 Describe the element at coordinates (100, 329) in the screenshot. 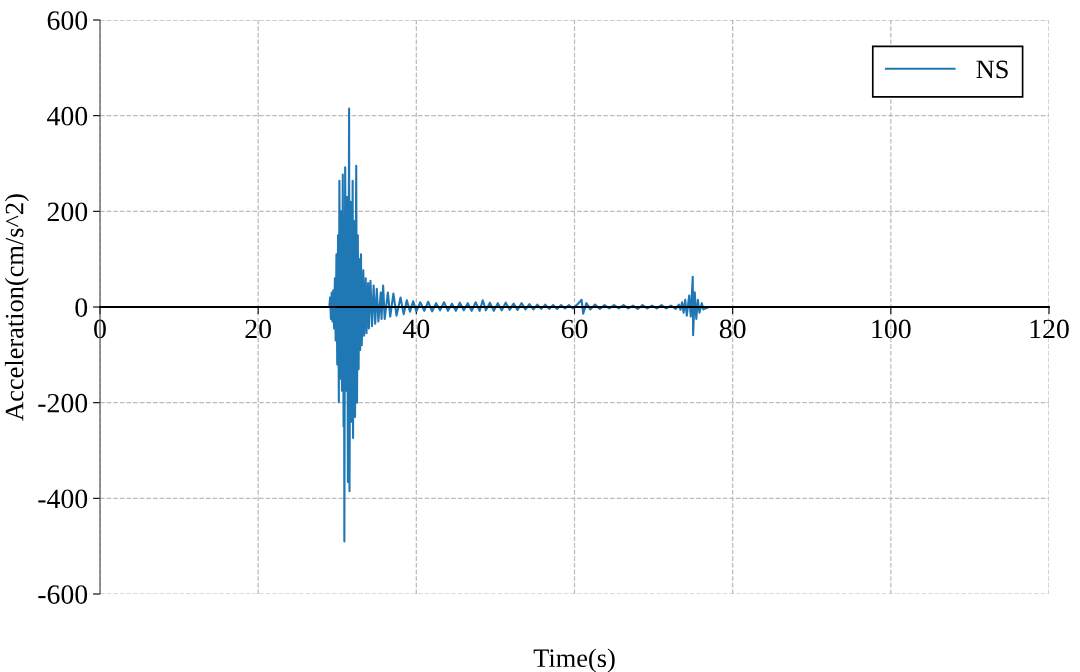

I see `x-tick-label: 0` at that location.